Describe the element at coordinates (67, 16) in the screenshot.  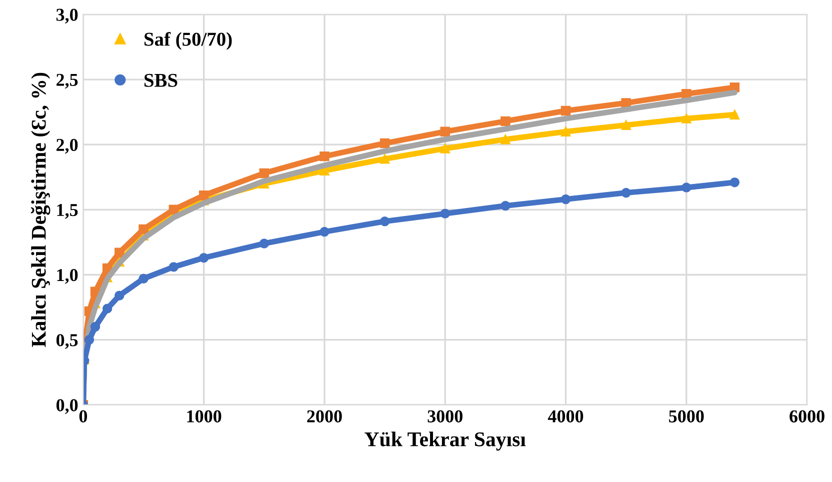
I see `y-tick-label: 3,0` at that location.